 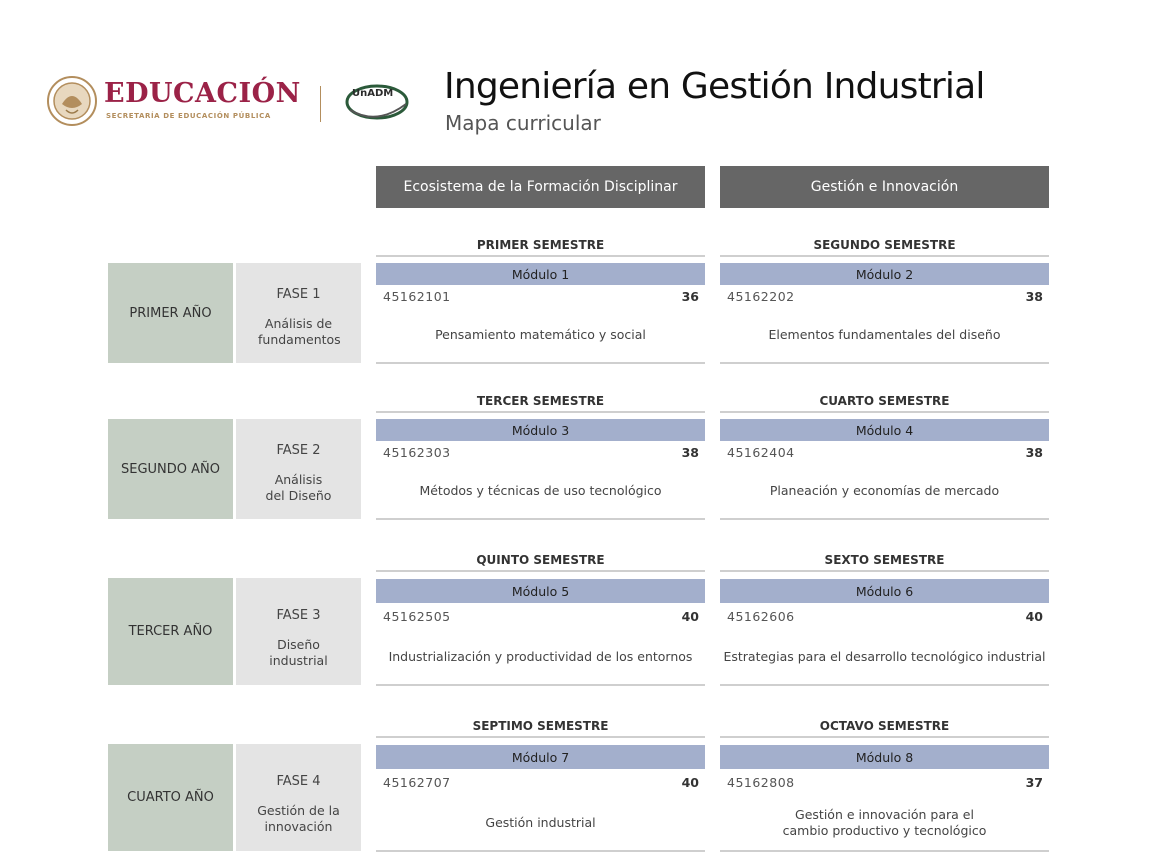 What do you see at coordinates (884, 430) in the screenshot?
I see `module-bar: Módulo 4` at bounding box center [884, 430].